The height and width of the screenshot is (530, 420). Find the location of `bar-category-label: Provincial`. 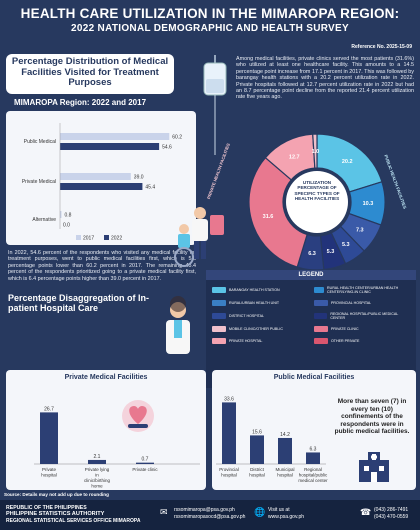

bar-category-label: Provincial is located at coordinates (229, 469).